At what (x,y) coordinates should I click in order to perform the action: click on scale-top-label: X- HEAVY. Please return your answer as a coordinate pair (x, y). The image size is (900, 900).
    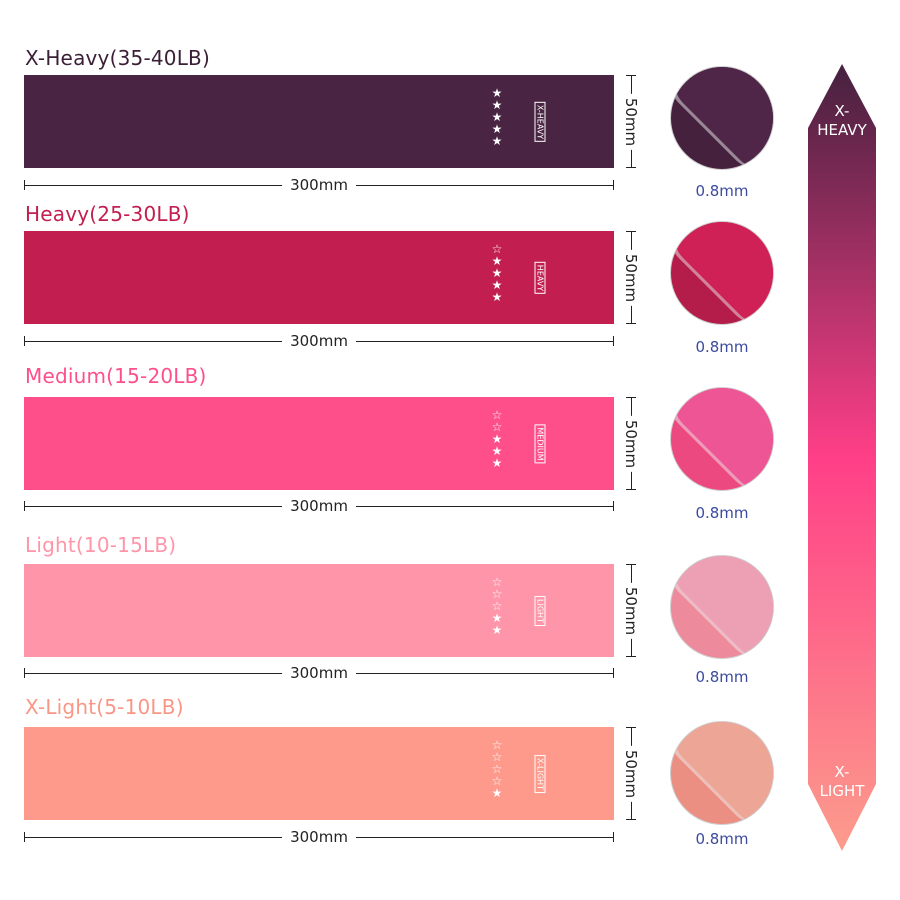
    Looking at the image, I should click on (842, 121).